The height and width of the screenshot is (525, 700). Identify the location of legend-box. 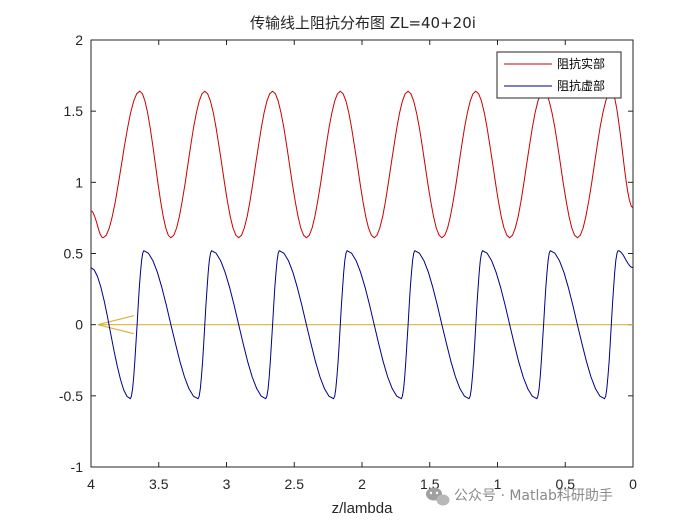
(559, 75).